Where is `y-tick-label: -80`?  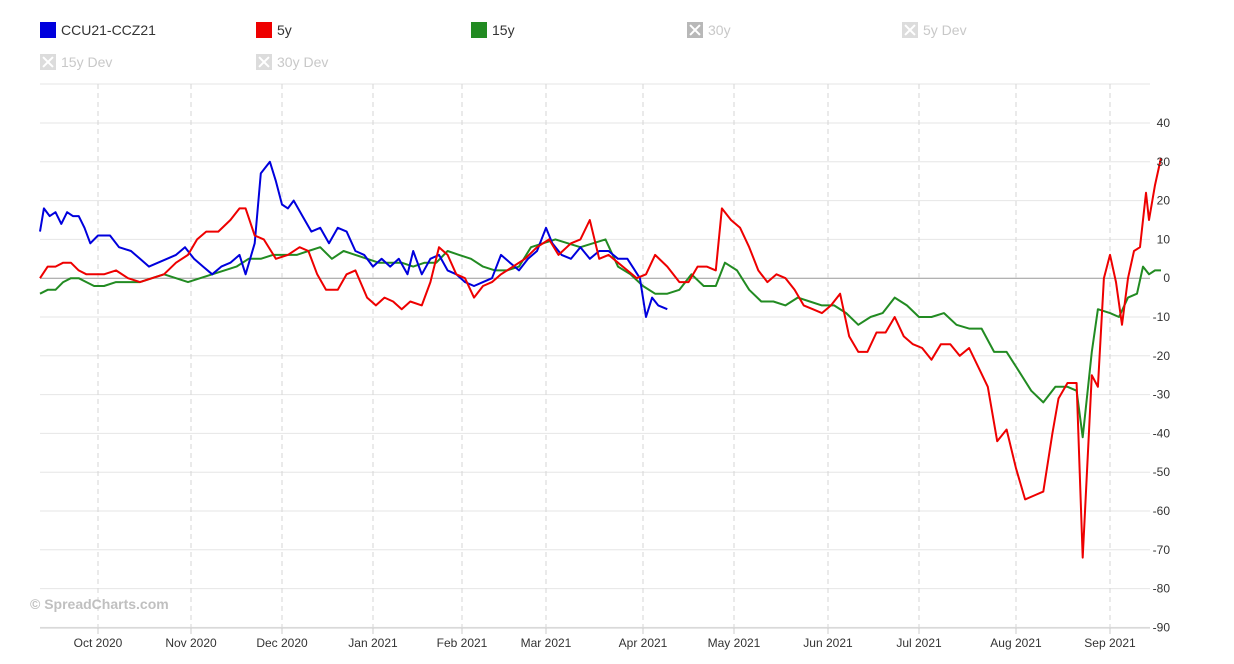 y-tick-label: -80 is located at coordinates (1162, 589).